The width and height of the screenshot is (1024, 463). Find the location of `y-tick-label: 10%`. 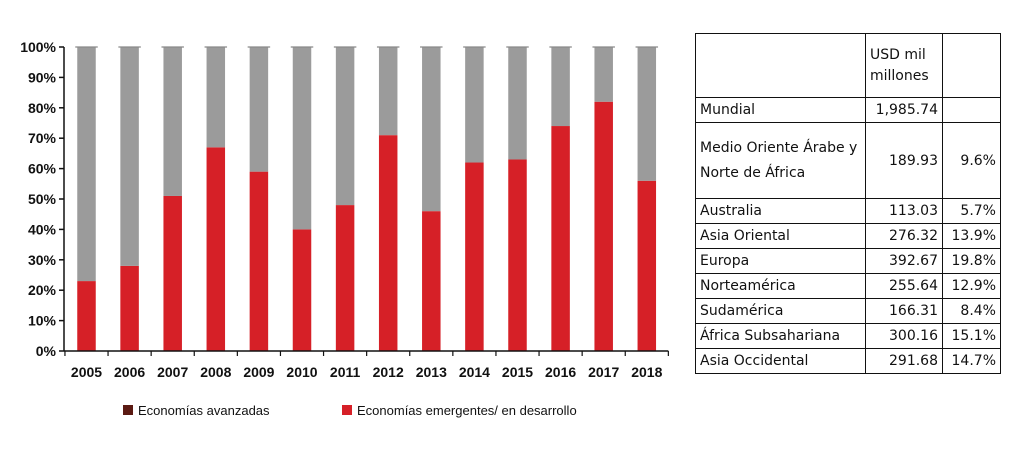

y-tick-label: 10% is located at coordinates (42, 321).